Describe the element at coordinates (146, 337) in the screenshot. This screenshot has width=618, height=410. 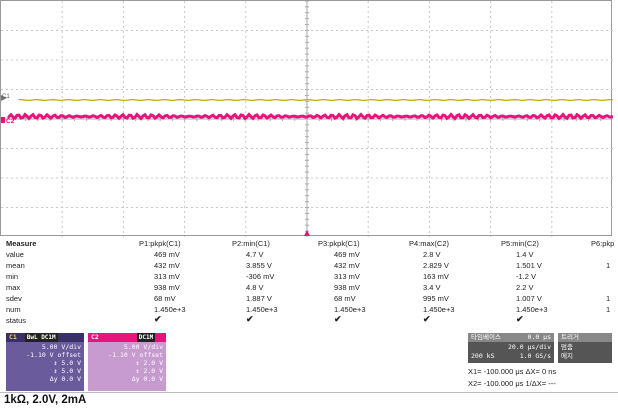
I see `c2-coupling-tag: DC1M` at that location.